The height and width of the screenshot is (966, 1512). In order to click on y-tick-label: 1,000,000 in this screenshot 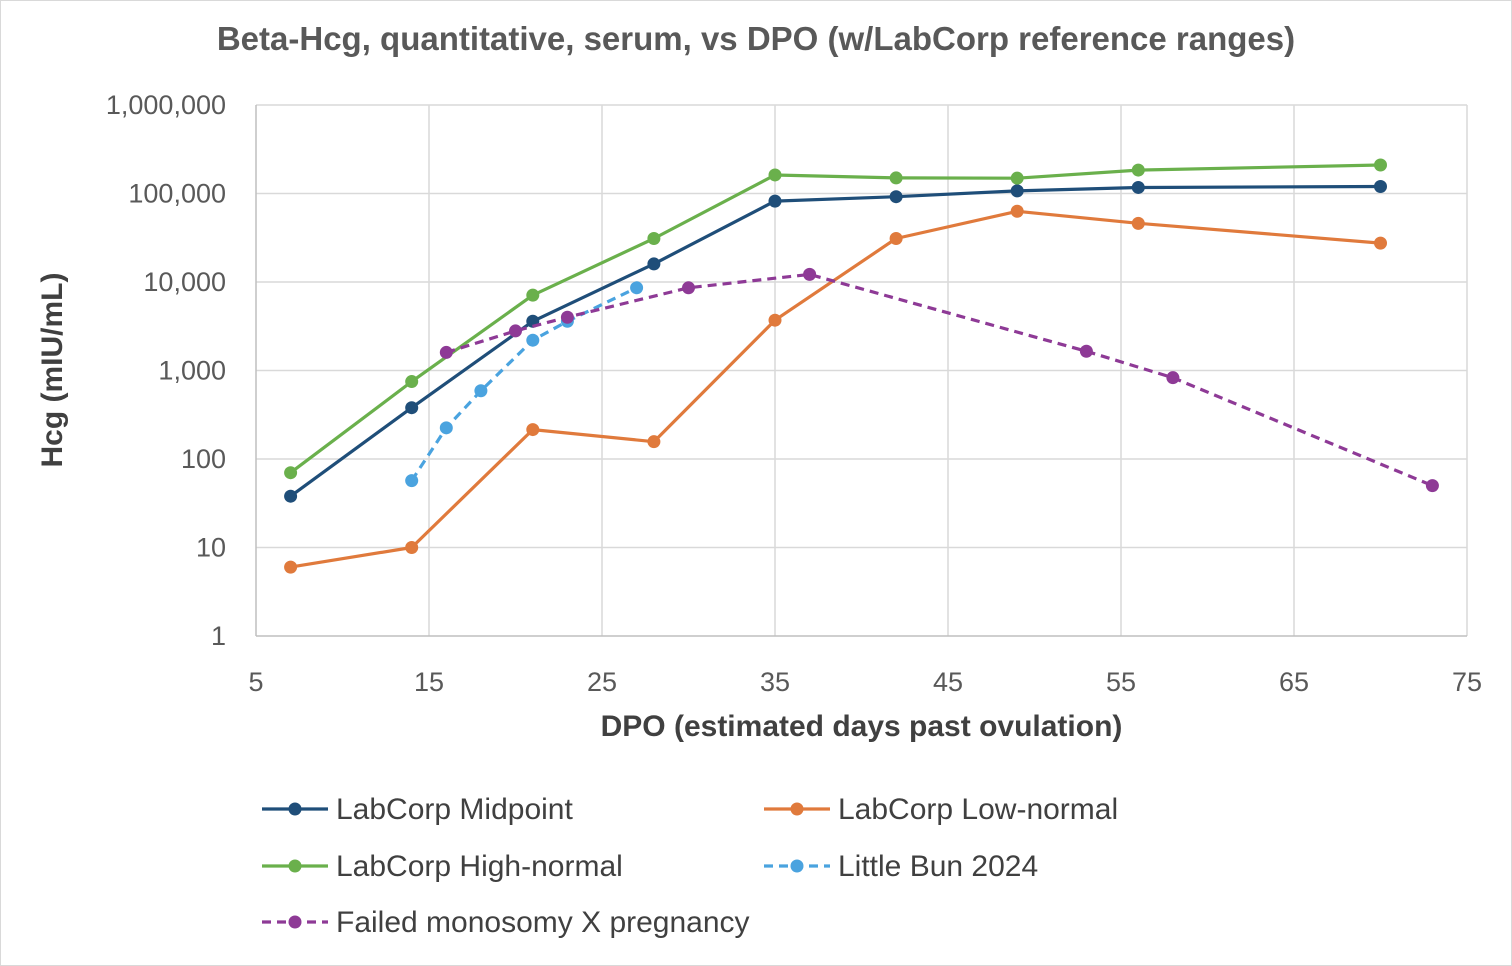, I will do `click(166, 105)`.